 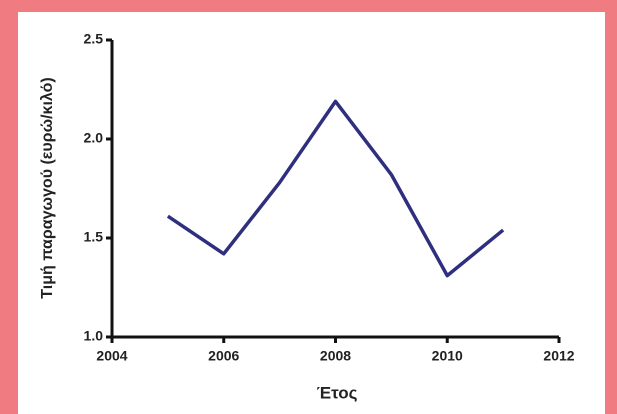 I want to click on x-tick-label: 2008, so click(x=335, y=356).